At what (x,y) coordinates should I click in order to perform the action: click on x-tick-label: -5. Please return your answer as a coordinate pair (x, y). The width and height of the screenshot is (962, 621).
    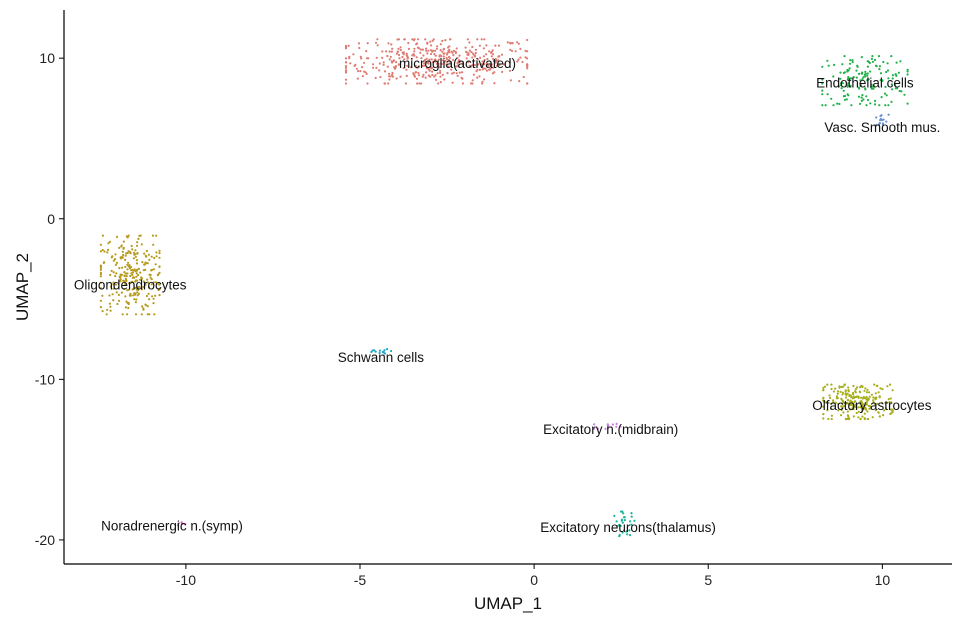
    Looking at the image, I should click on (360, 580).